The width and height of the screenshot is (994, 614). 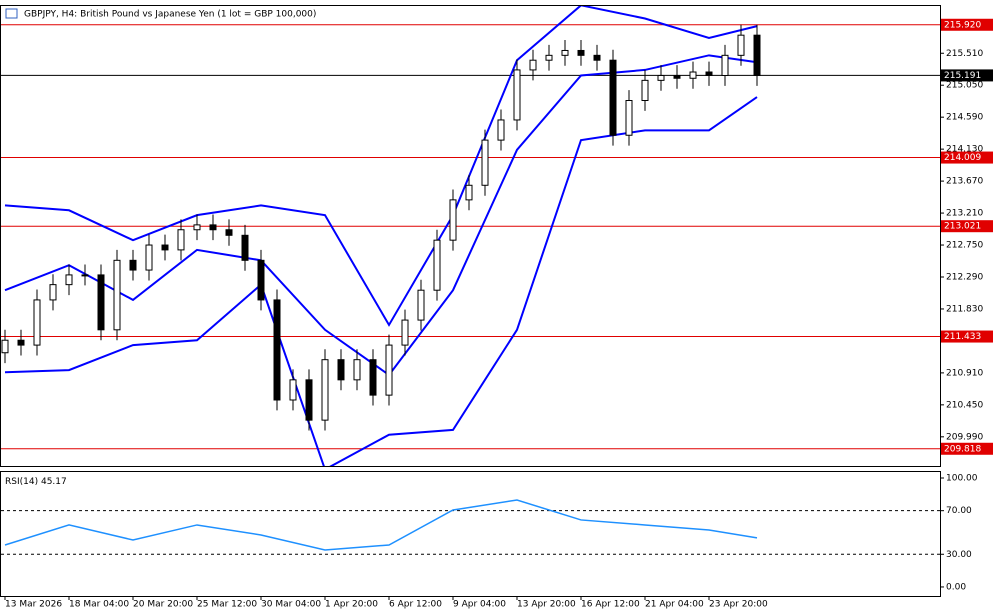 What do you see at coordinates (546, 605) in the screenshot?
I see `x-tick-label: 13 Apr 20:00` at bounding box center [546, 605].